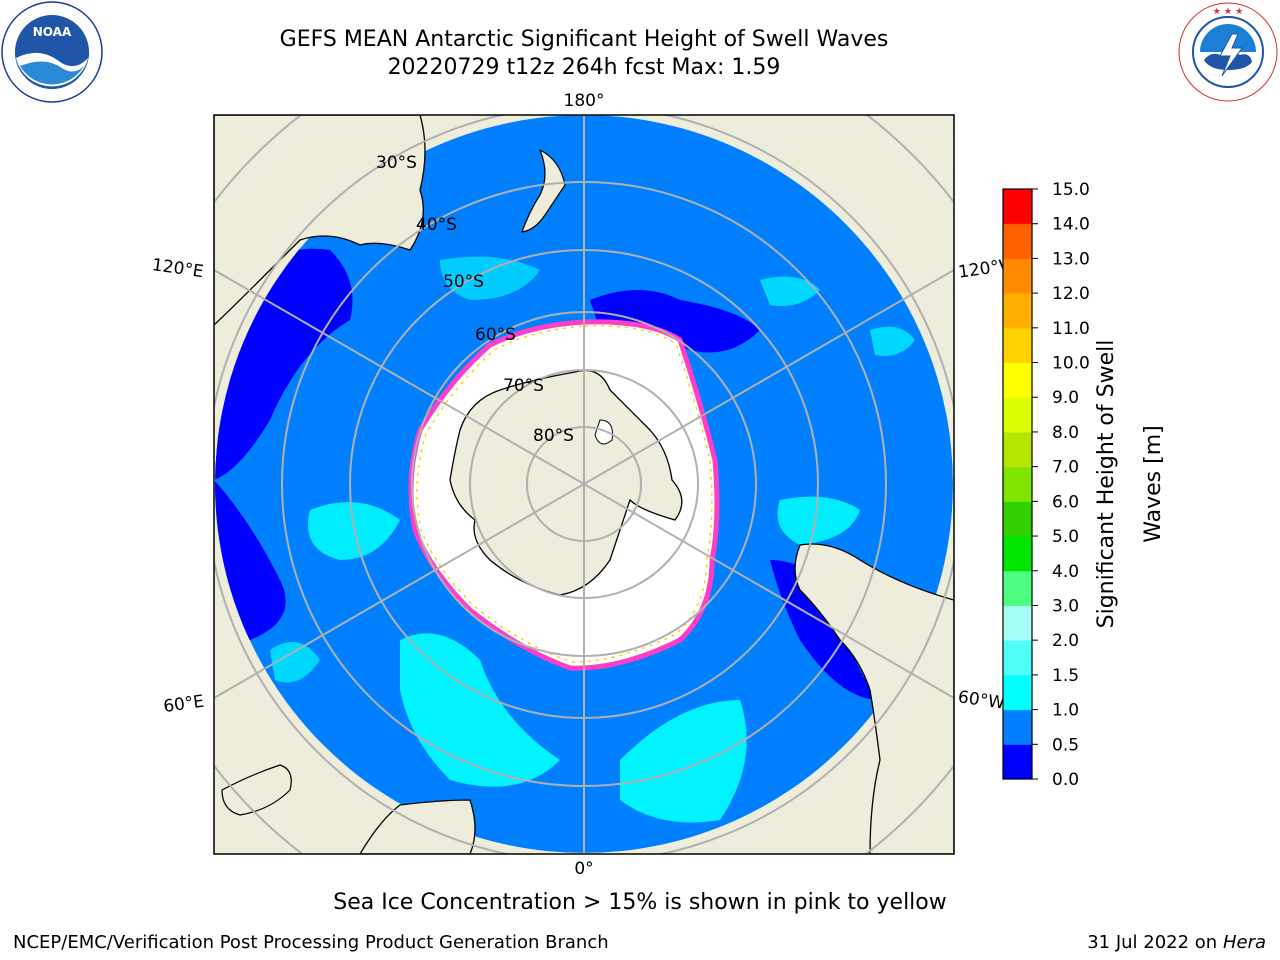 The image size is (1280, 960). Describe the element at coordinates (396, 163) in the screenshot. I see `lat-label-30s: 30°S` at that location.